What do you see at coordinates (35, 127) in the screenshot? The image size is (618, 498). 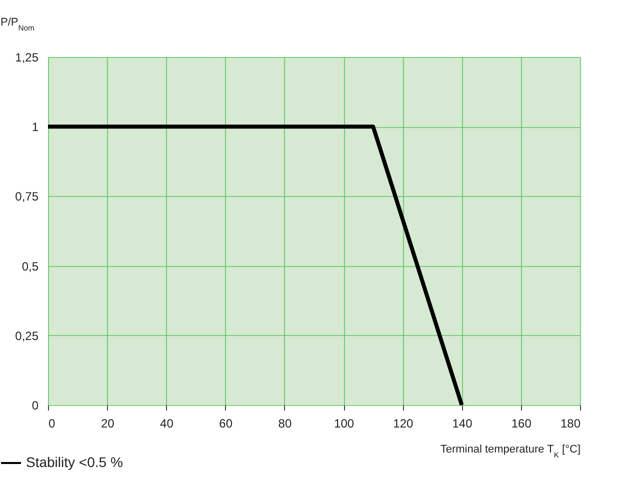 I see `y-tick-label: 1` at bounding box center [35, 127].